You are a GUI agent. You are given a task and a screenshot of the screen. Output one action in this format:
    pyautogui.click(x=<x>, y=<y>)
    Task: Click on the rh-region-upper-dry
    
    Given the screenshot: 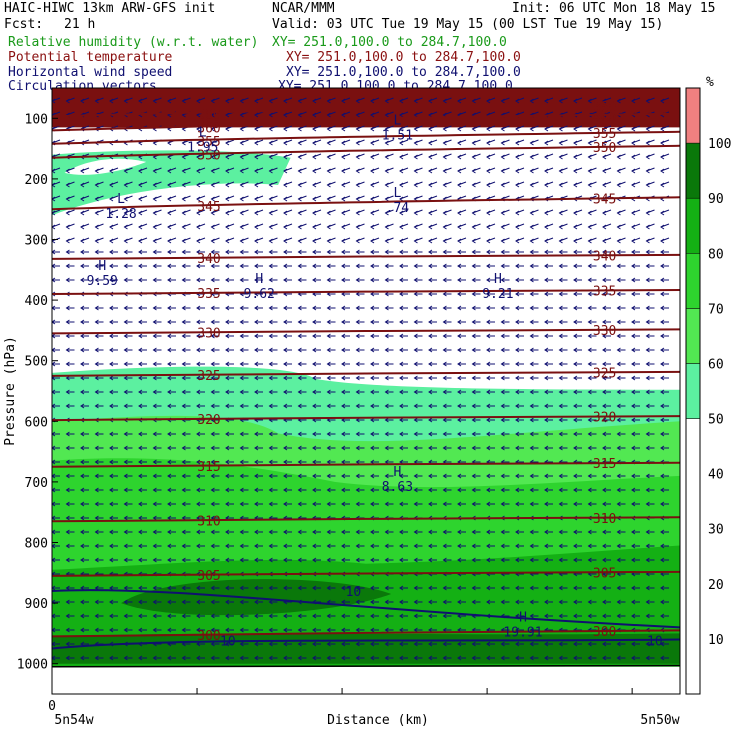 What is the action you would take?
    pyautogui.click(x=105, y=166)
    